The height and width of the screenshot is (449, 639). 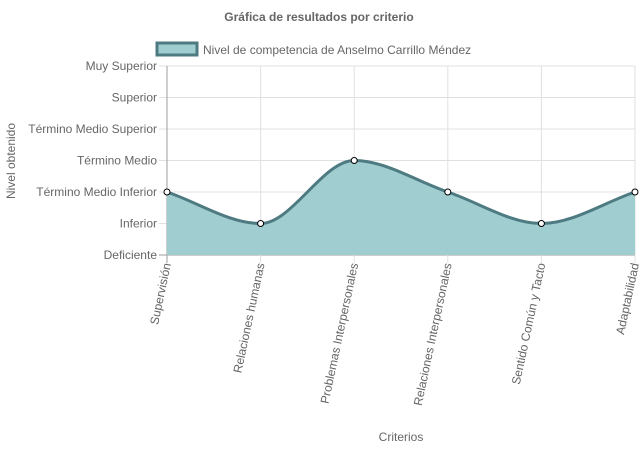 What do you see at coordinates (318, 17) in the screenshot?
I see `chart-title: Gráfica de resultados por criterio` at bounding box center [318, 17].